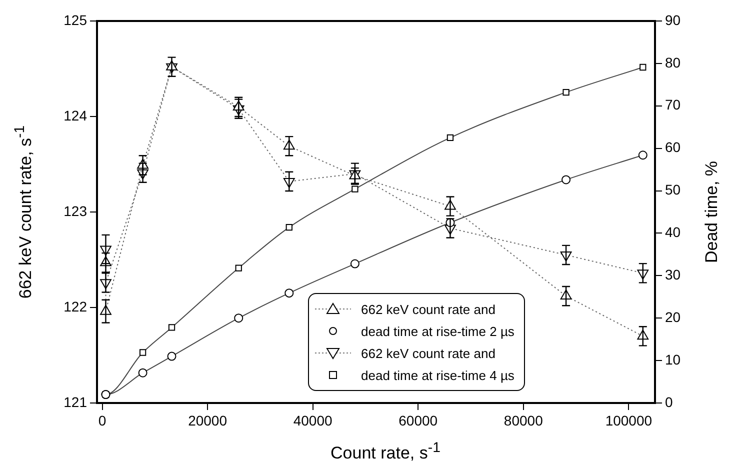 Image resolution: width=731 pixels, height=473 pixels. Describe the element at coordinates (673, 232) in the screenshot. I see `y2-tick-label: 40` at that location.